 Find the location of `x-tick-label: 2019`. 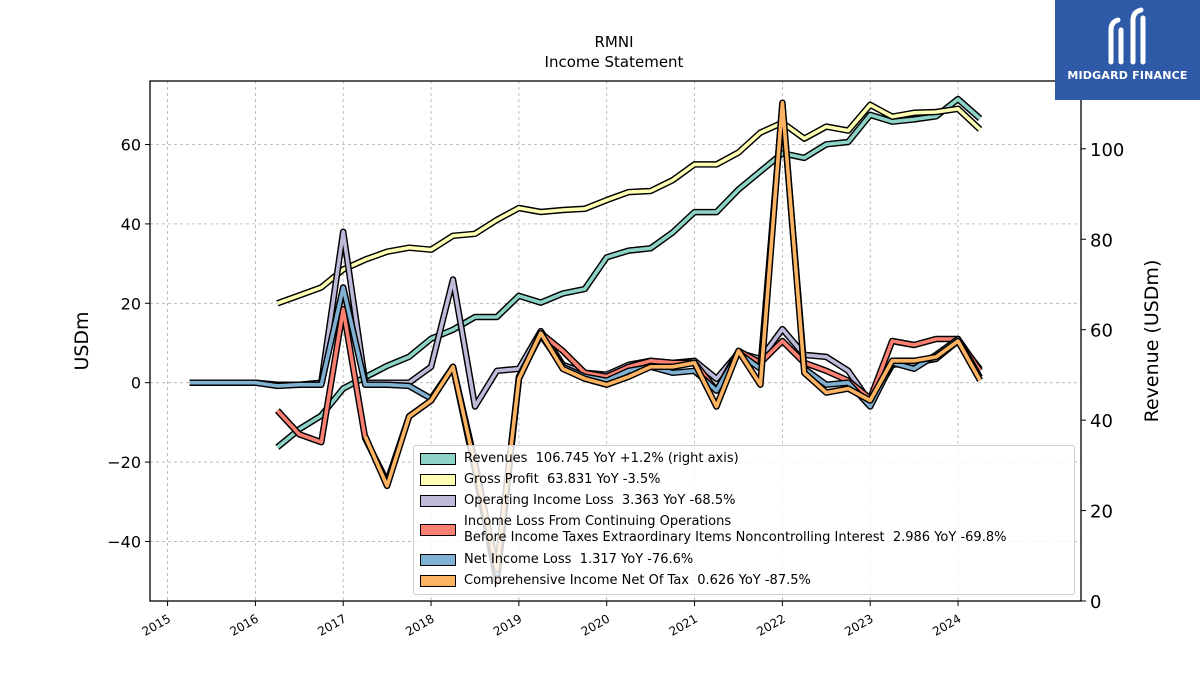

x-tick-label: 2019 is located at coordinates (507, 624).